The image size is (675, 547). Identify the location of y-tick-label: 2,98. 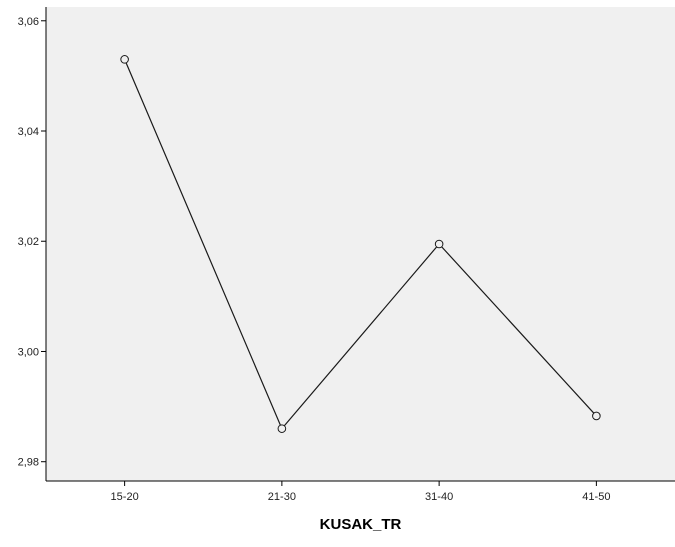
(28, 463).